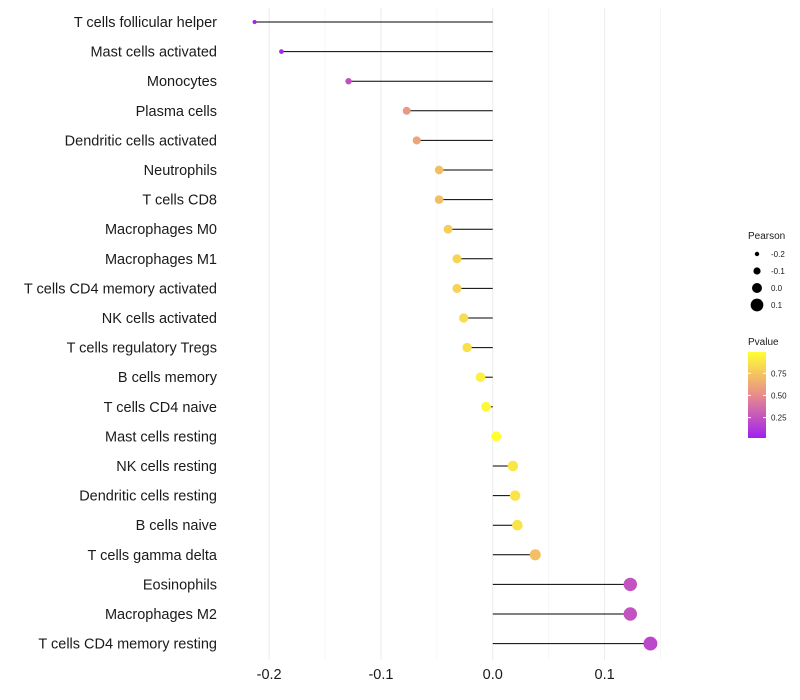 The width and height of the screenshot is (800, 700). Describe the element at coordinates (180, 585) in the screenshot. I see `category-label: Eosinophils` at that location.